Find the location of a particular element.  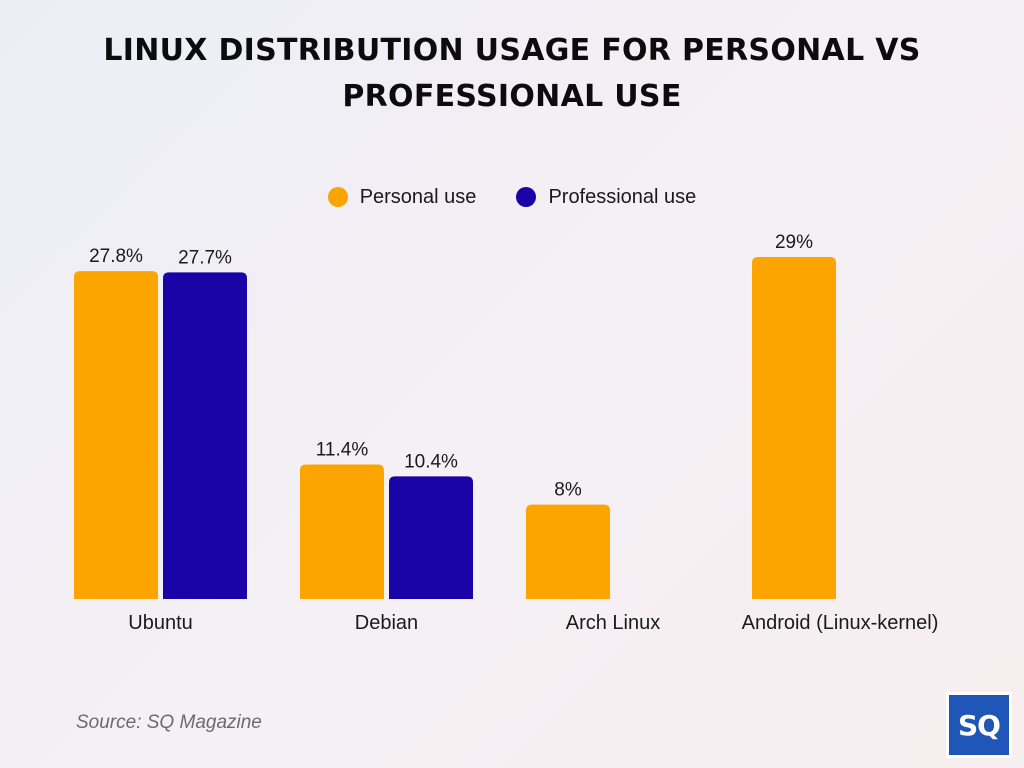

bar-android-linux-kernel-personal-use is located at coordinates (794, 428).